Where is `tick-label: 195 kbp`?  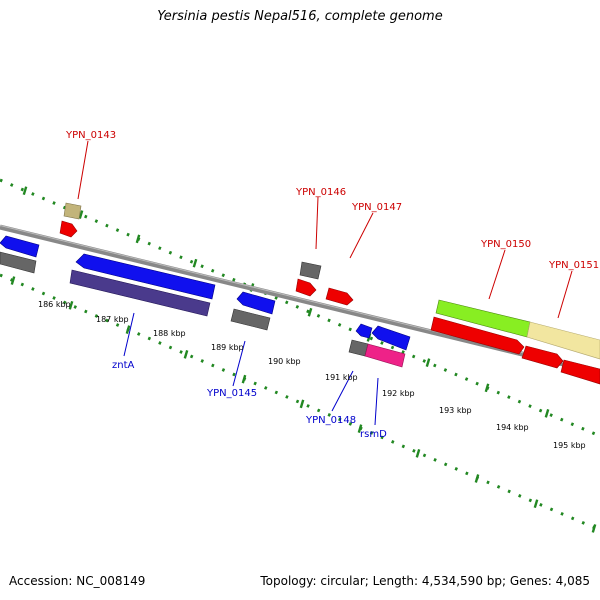
tick-label: 195 kbp is located at coordinates (569, 445).